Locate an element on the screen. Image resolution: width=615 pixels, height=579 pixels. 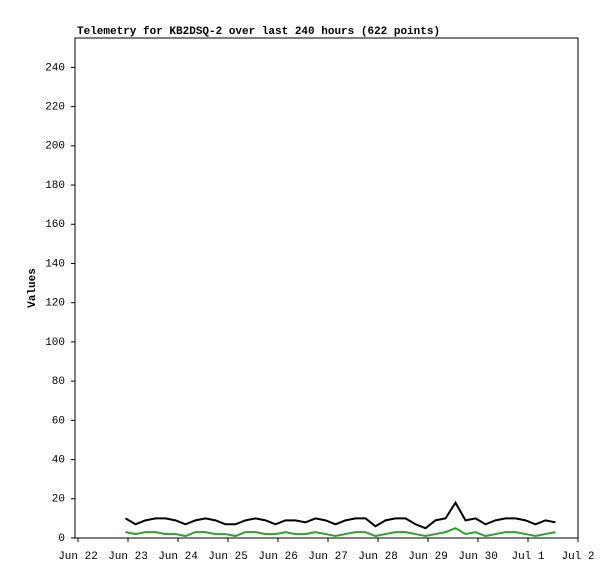
x-tick-label: Jun 27 is located at coordinates (328, 557).